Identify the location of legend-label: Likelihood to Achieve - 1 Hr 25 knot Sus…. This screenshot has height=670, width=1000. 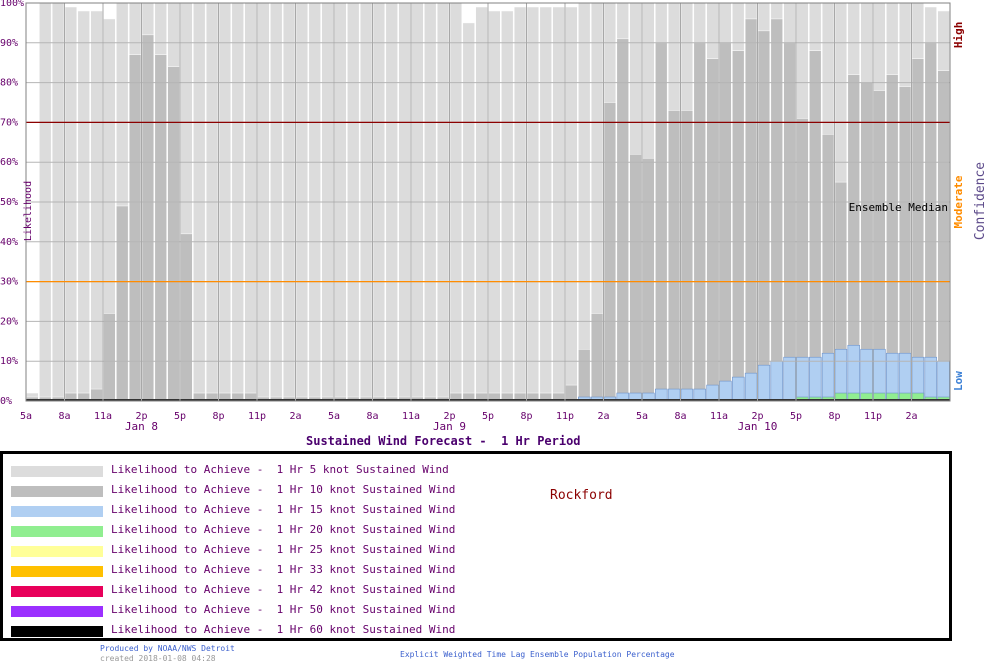
(283, 549).